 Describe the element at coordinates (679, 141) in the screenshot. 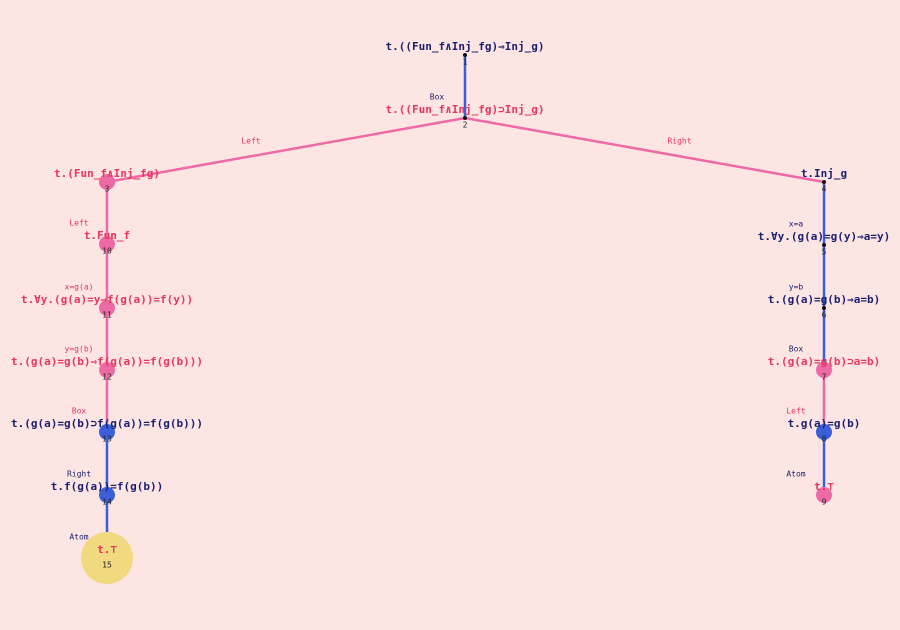

I see `edge-label: Right` at that location.